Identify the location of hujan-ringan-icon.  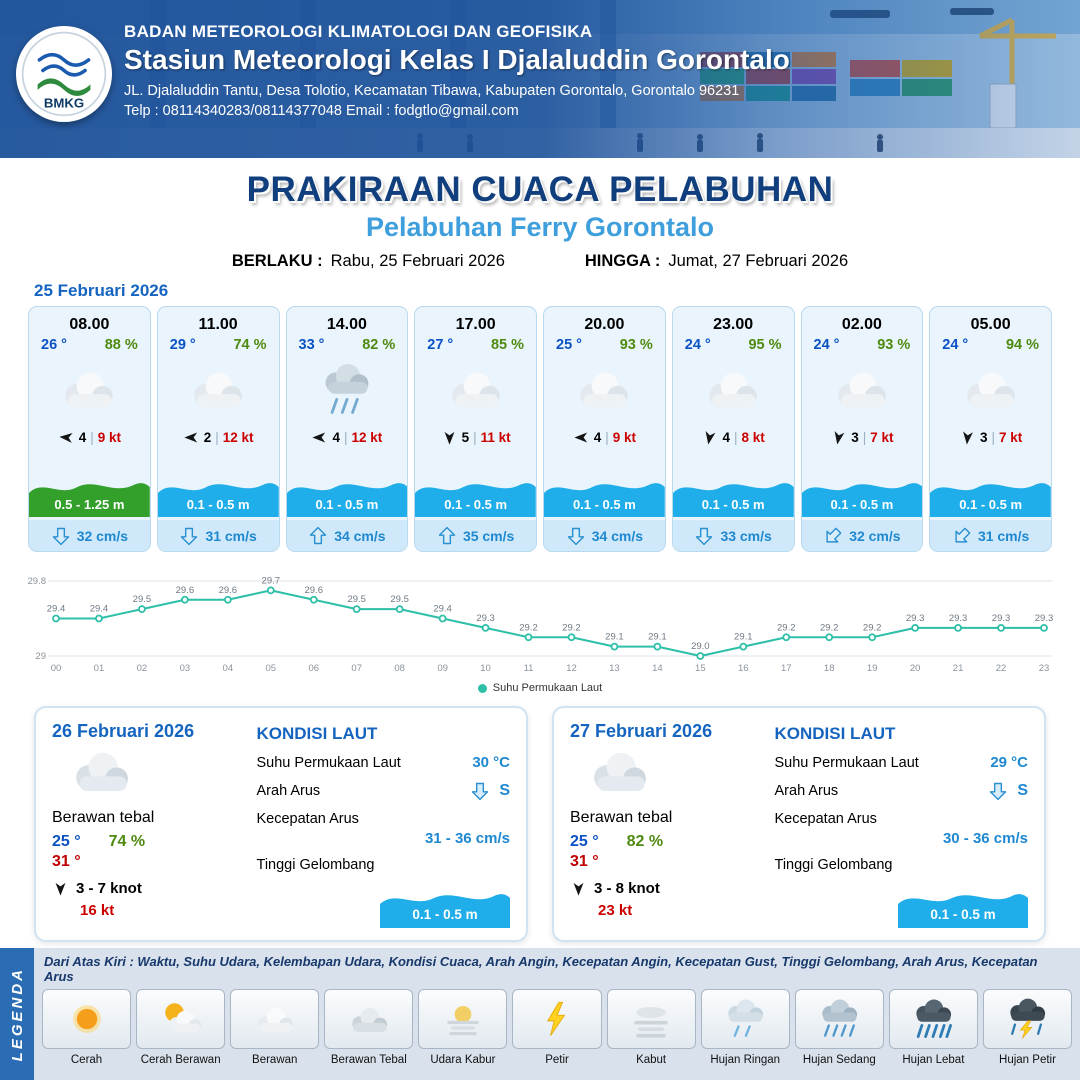
(746, 1018).